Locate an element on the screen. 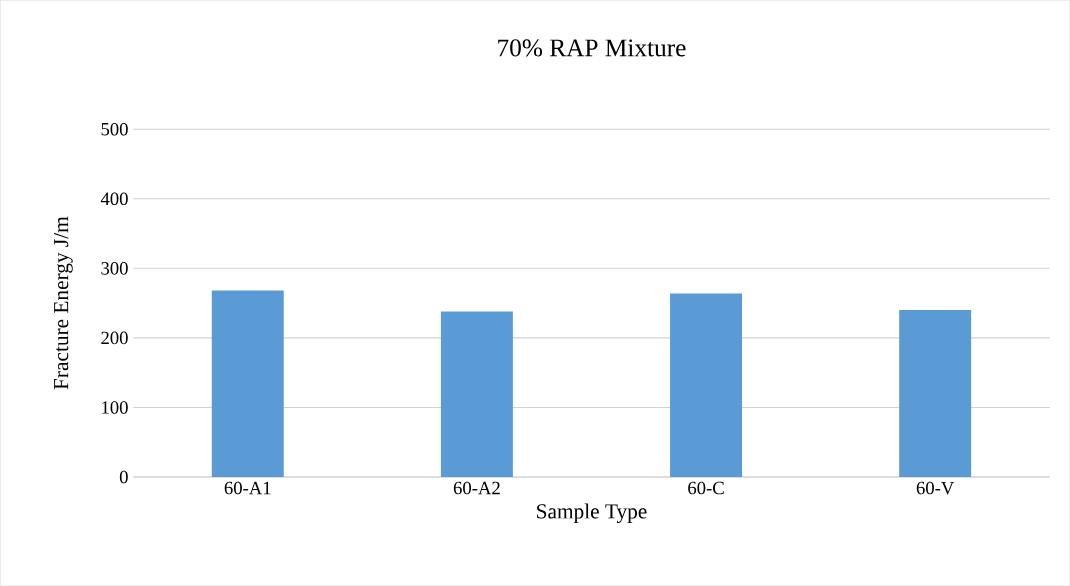 The height and width of the screenshot is (586, 1070). y-tick-label: 100 is located at coordinates (115, 407).